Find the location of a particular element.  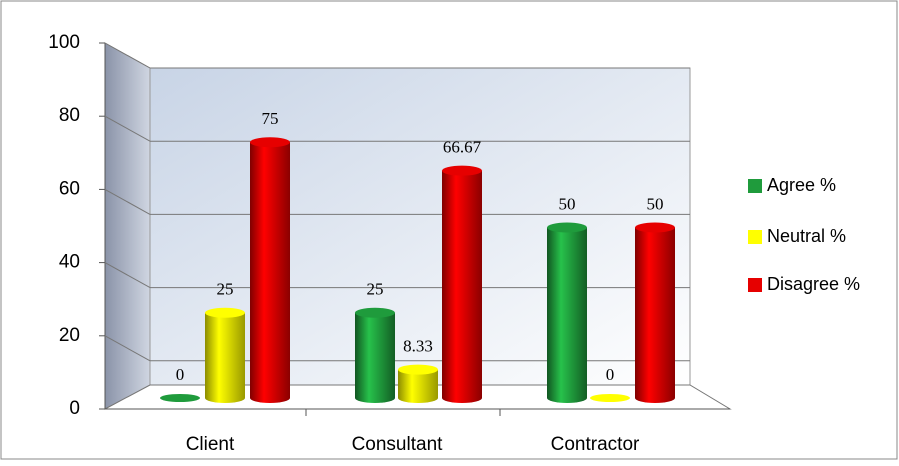

x-tick-label: Consultant is located at coordinates (398, 444).